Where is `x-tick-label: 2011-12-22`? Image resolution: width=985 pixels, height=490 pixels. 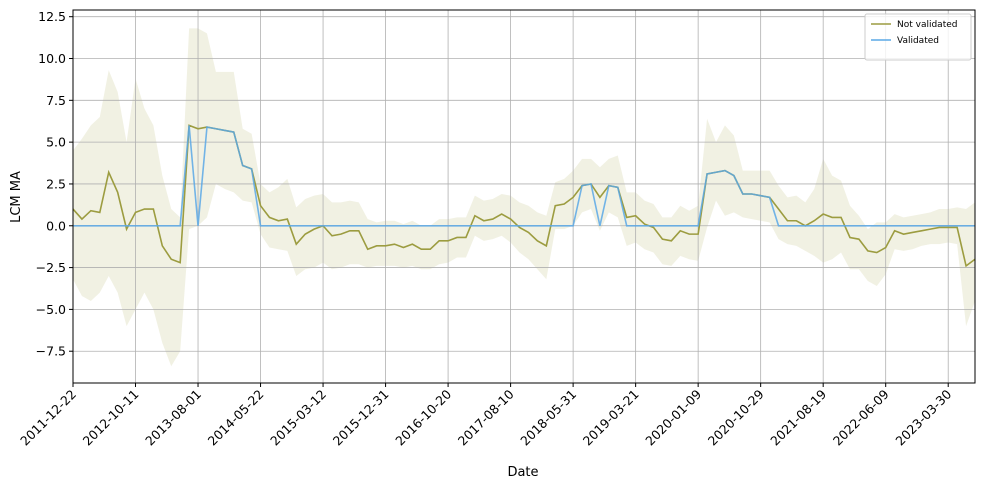 x-tick-label: 2011-12-22 is located at coordinates (48, 418).